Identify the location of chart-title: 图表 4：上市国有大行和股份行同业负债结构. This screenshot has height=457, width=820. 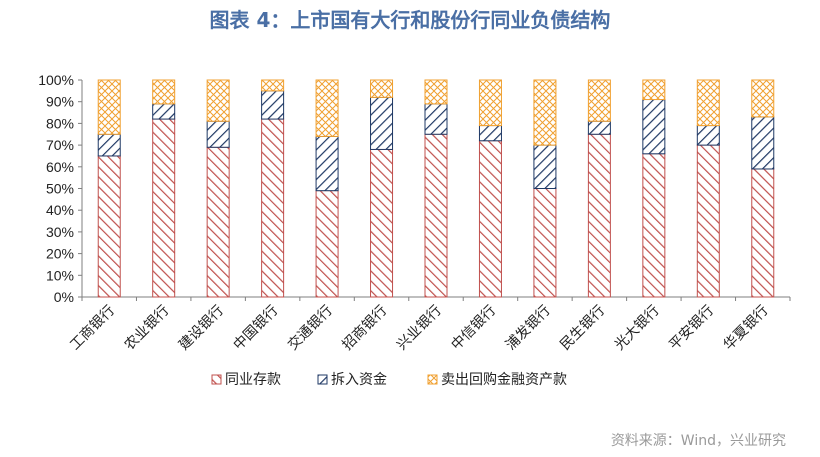
(410, 20).